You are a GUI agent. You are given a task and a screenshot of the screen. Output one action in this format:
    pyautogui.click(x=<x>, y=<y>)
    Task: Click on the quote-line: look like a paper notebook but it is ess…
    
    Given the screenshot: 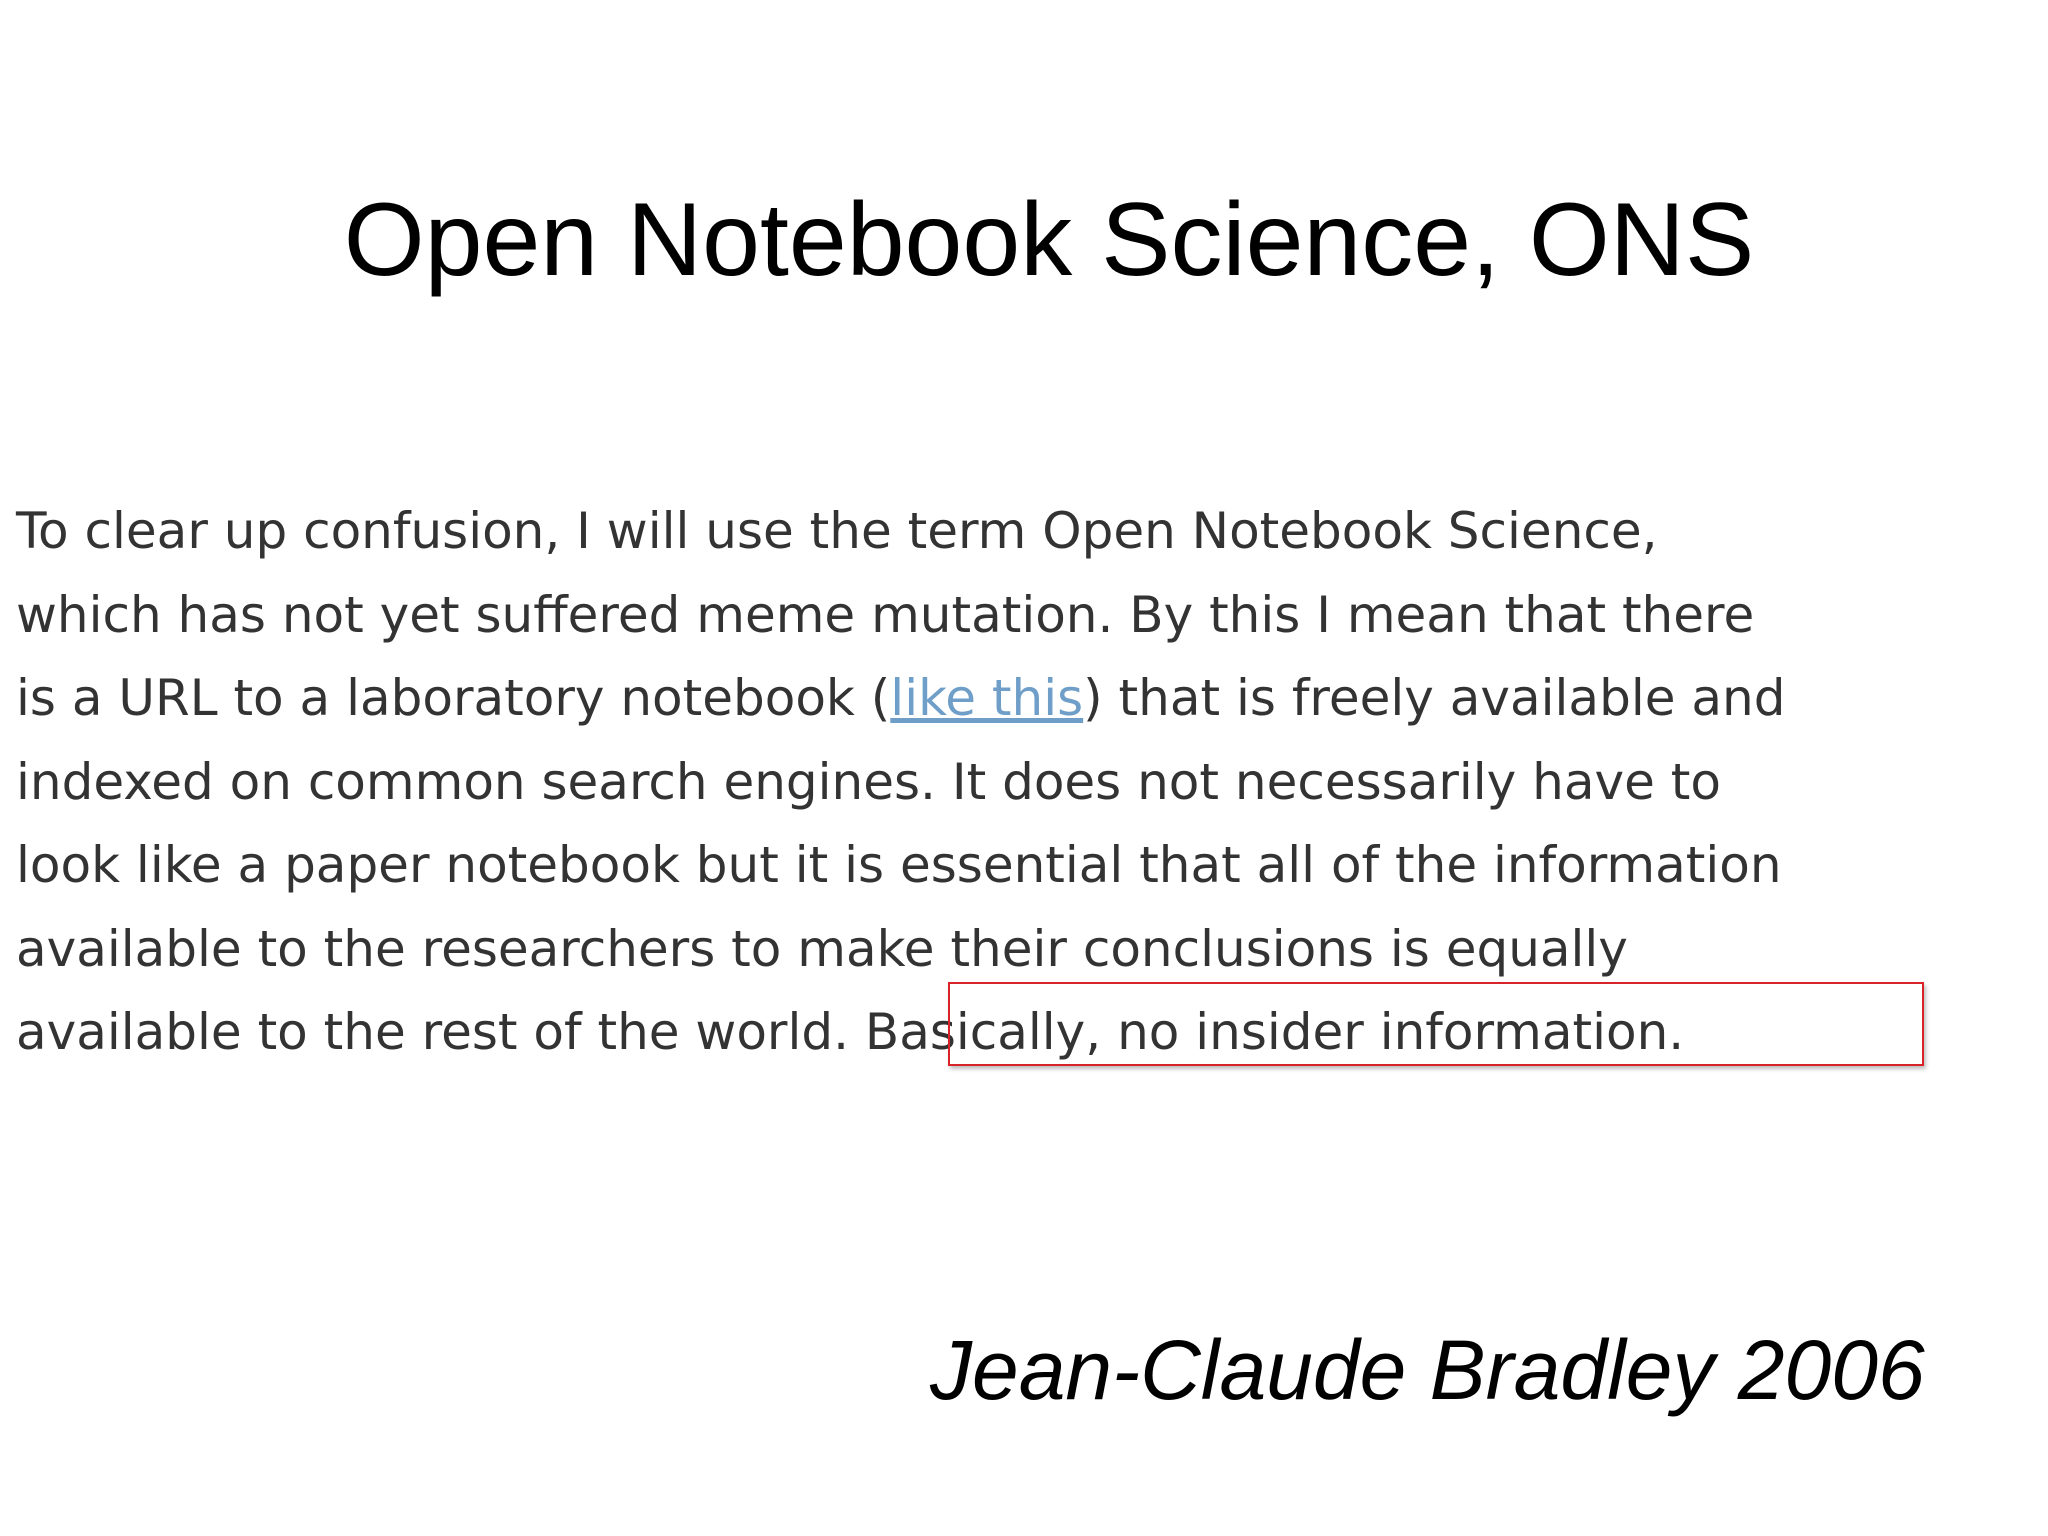 What is the action you would take?
    pyautogui.click(x=899, y=865)
    